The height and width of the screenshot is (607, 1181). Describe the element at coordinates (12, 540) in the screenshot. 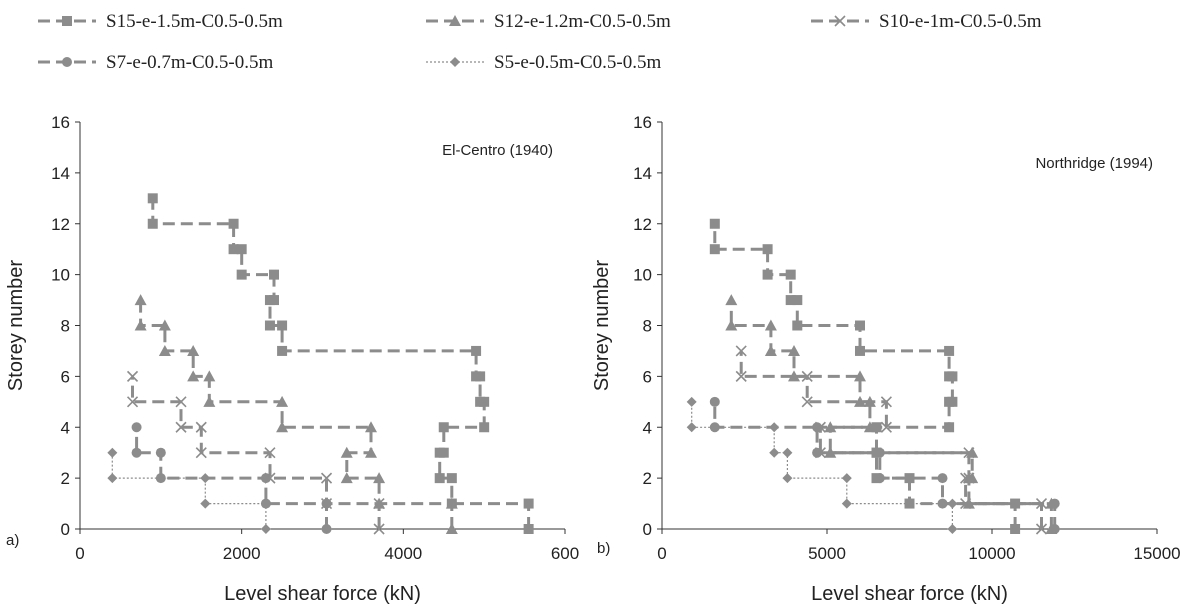

I see `panel-label: a)` at that location.